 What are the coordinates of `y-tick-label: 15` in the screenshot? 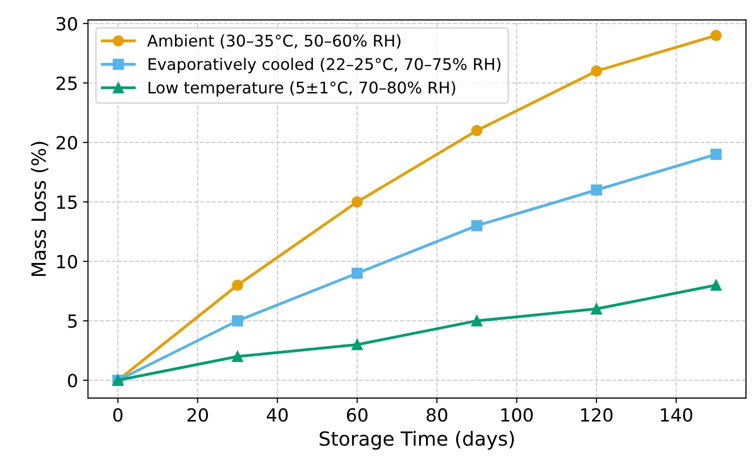 It's located at (67, 203).